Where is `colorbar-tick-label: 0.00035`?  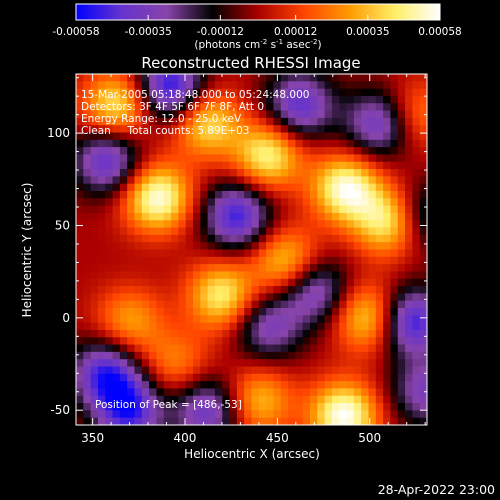 colorbar-tick-label: 0.00035 is located at coordinates (367, 32).